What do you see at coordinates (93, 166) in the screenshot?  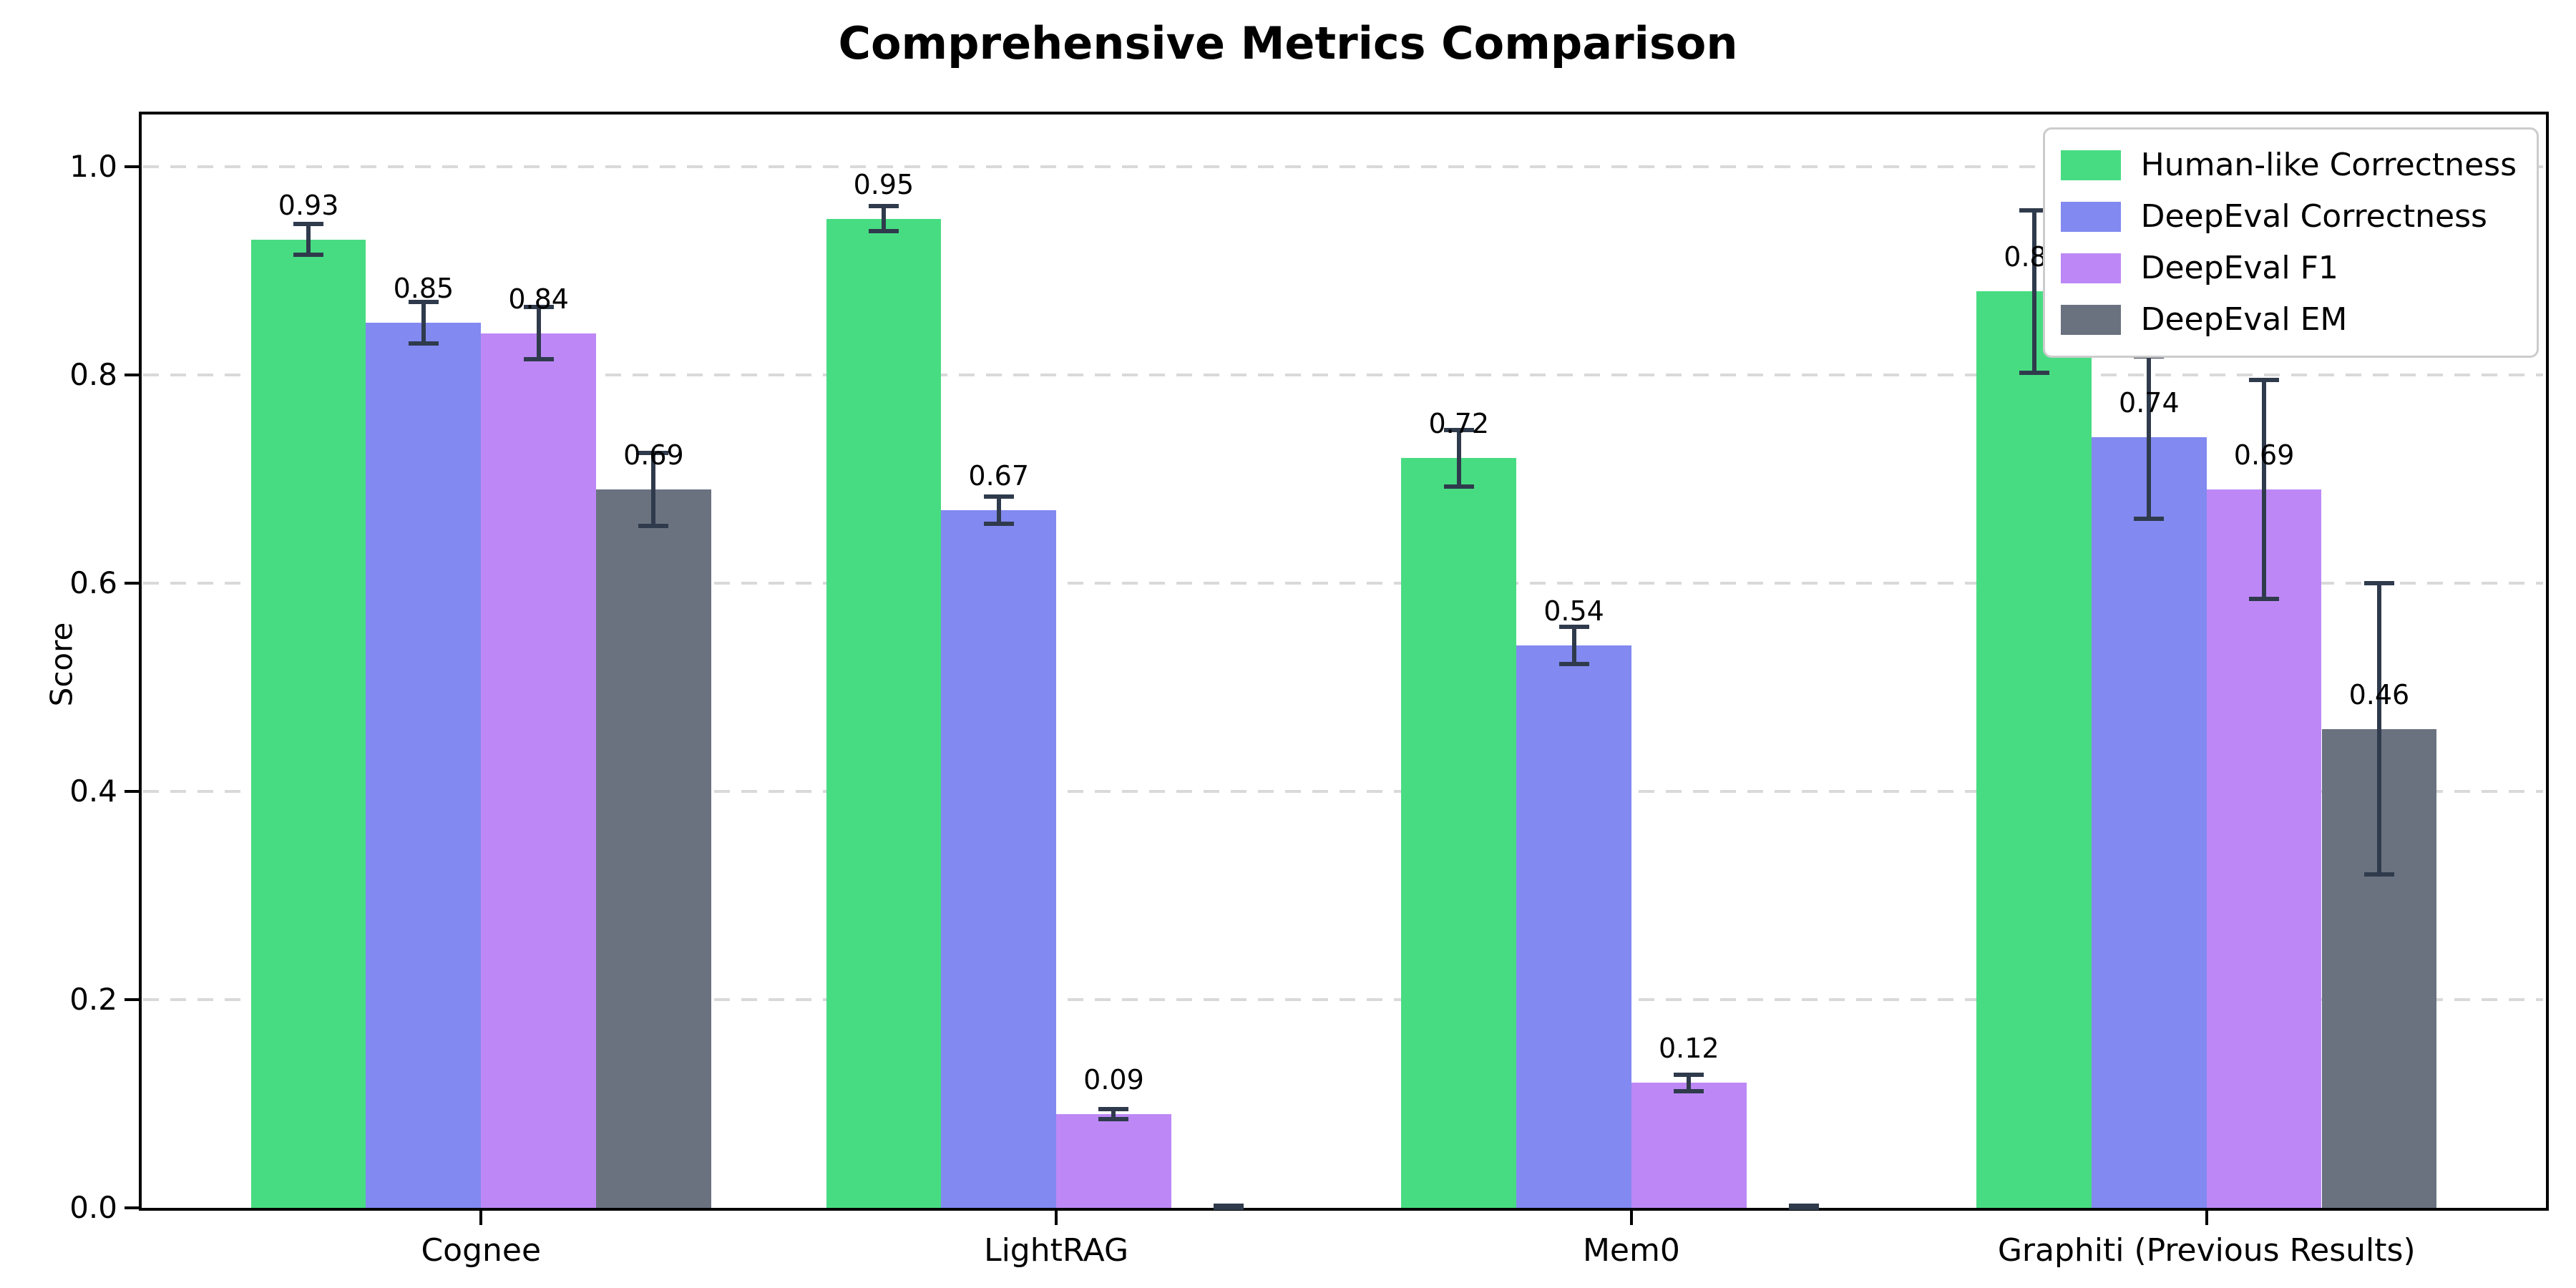 I see `y-tick-label: 1.0` at bounding box center [93, 166].